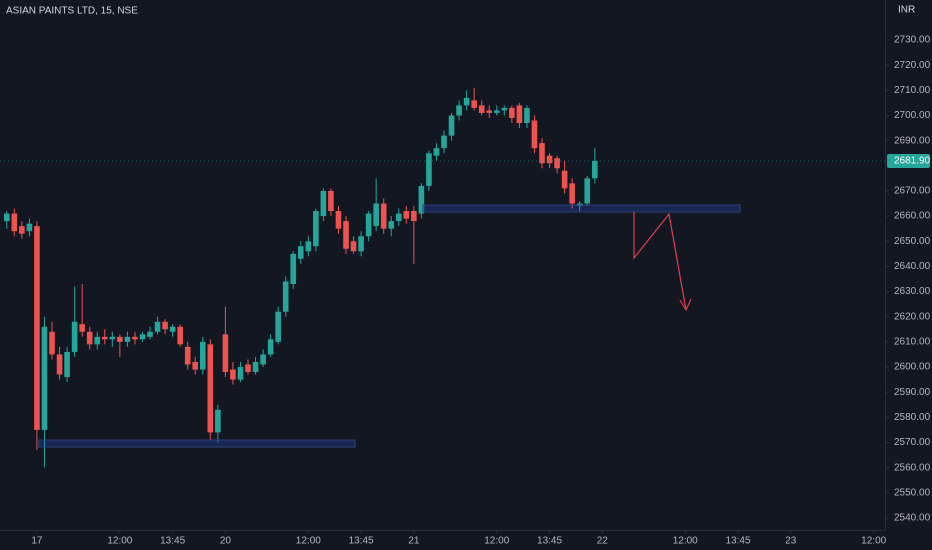  What do you see at coordinates (912, 392) in the screenshot?
I see `y-tick-label: 2590.00` at bounding box center [912, 392].